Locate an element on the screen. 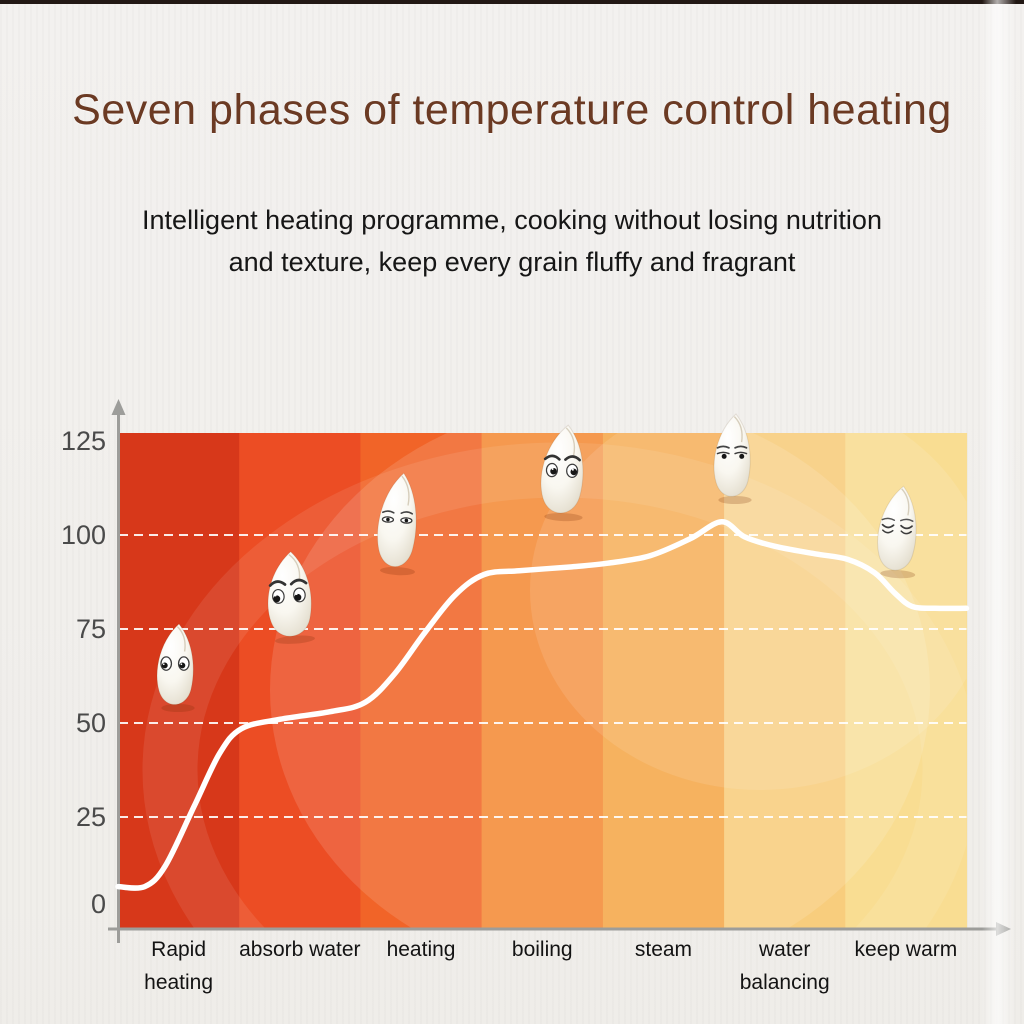 This screenshot has width=1024, height=1024. y-axis-tick-label-100: 100 is located at coordinates (83, 535).